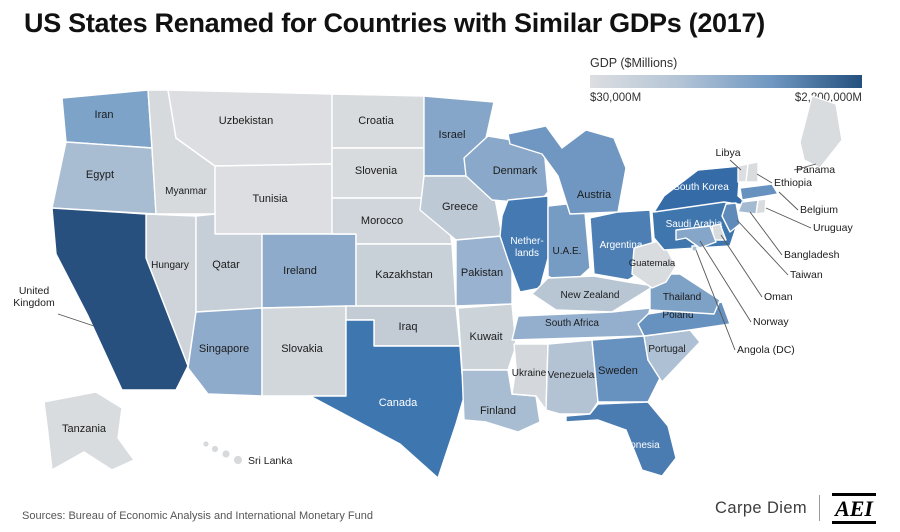 This screenshot has width=900, height=532. Describe the element at coordinates (302, 349) in the screenshot. I see `country-label-NM: Slovakia` at that location.